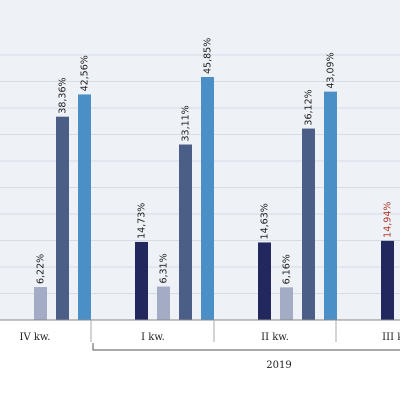  I want to click on category-tick-label: III kw., so click(391, 337).